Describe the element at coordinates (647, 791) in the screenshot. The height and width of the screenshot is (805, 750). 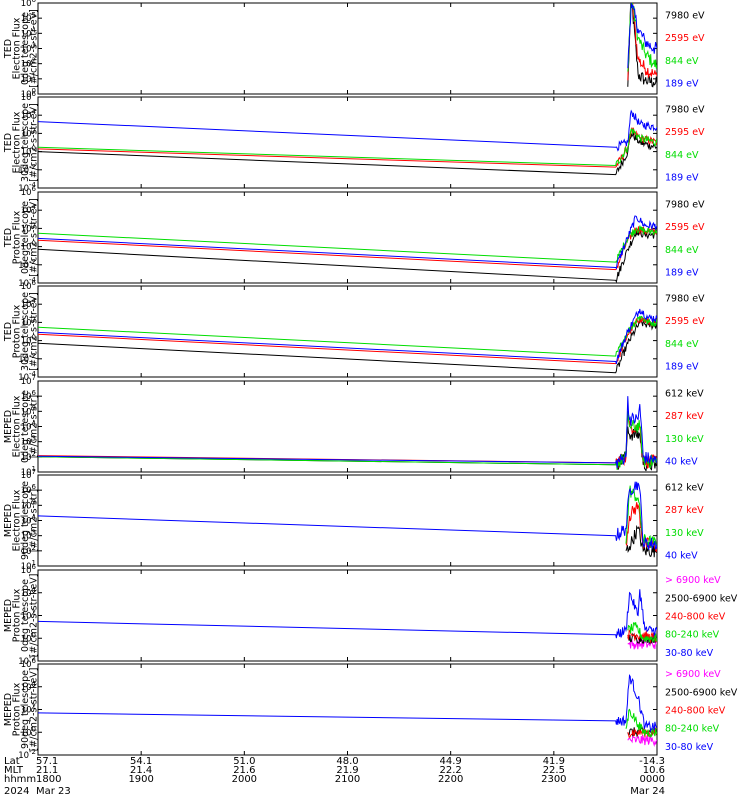
I see `x-end-date: Mar 24` at that location.